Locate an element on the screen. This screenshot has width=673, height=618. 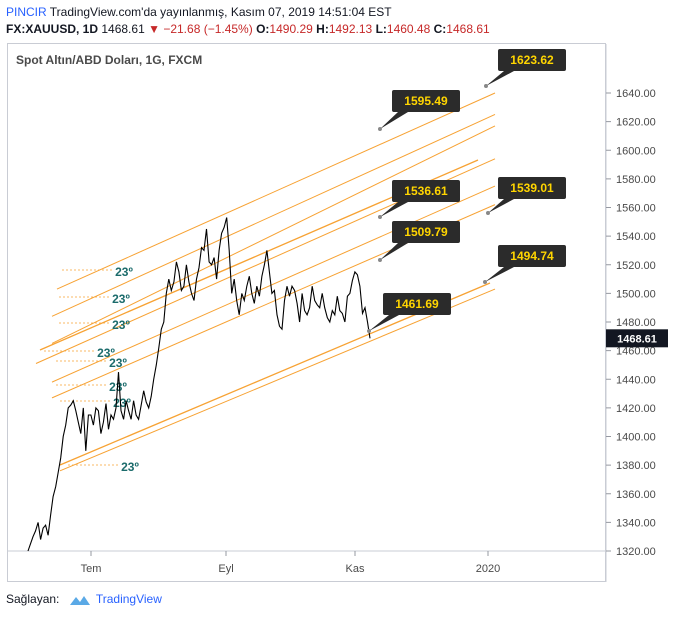
change-value: −21.68 (−1.45%) is located at coordinates (208, 29).